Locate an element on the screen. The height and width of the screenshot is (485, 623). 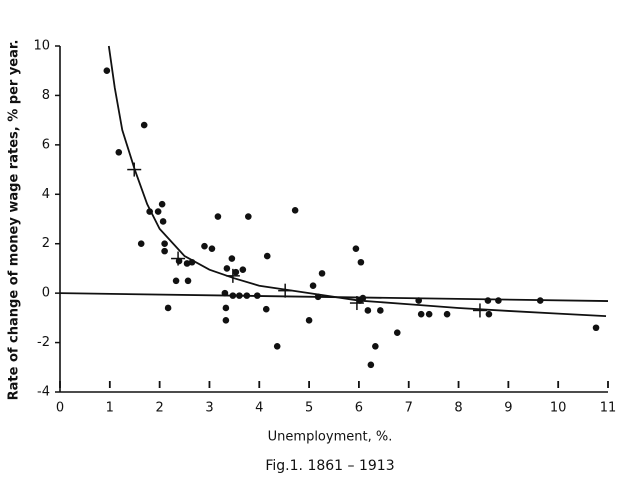
y-tick-label: 4 is located at coordinates (46, 194).